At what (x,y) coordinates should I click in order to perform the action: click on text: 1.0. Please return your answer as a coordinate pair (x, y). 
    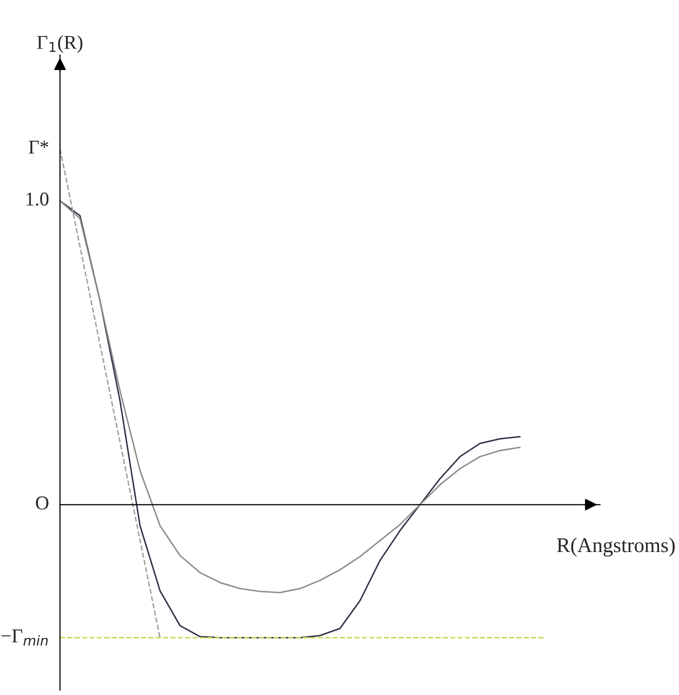
    Looking at the image, I should click on (37, 199).